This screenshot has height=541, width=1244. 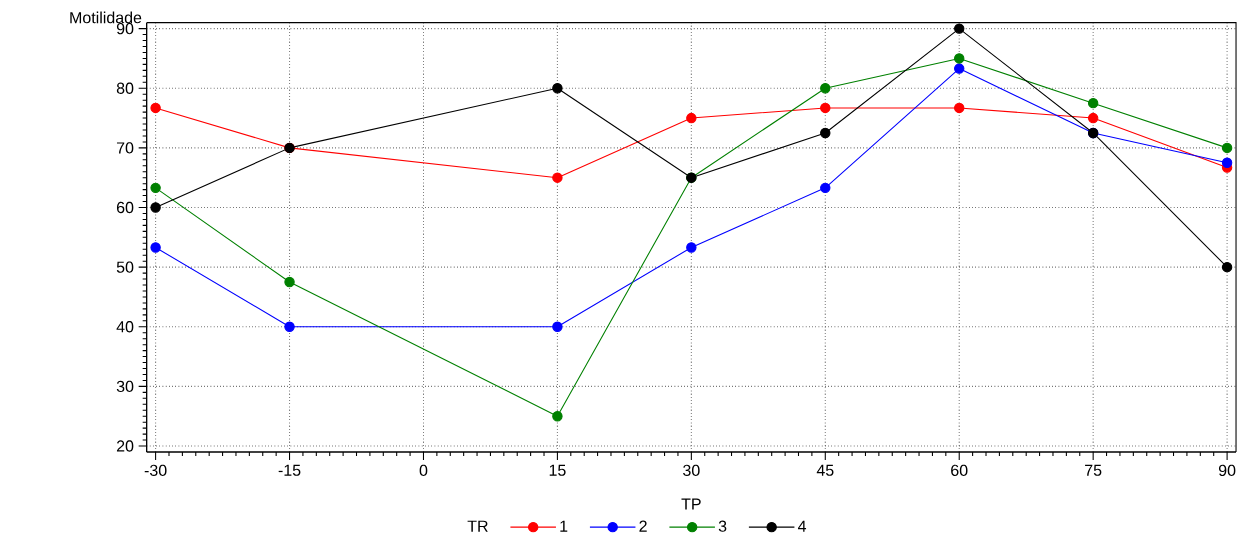 I want to click on legend-label: 2, so click(x=643, y=526).